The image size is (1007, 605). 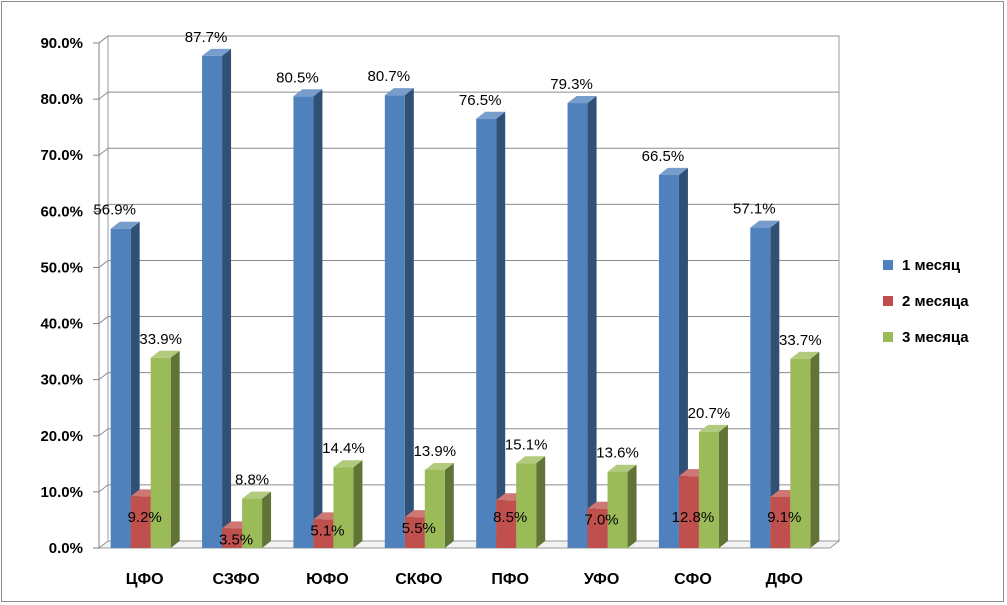 What do you see at coordinates (61, 267) in the screenshot?
I see `y-tick-label: 50.0%` at bounding box center [61, 267].